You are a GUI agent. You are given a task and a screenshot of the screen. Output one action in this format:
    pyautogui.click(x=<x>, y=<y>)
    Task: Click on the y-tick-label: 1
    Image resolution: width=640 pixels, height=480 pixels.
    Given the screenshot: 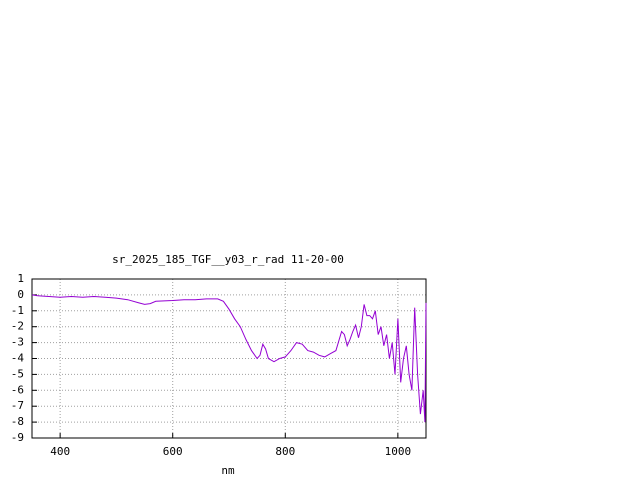 What is the action you would take?
    pyautogui.click(x=20, y=278)
    